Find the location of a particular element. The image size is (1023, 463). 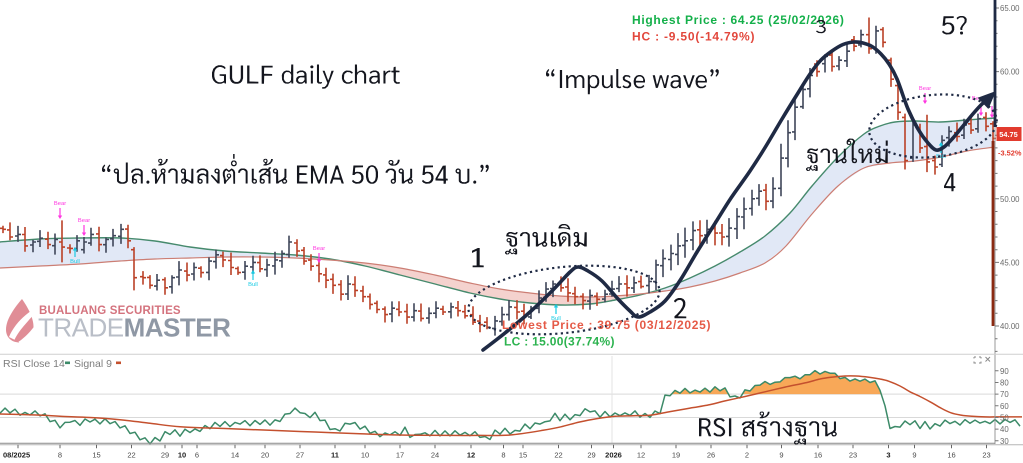

svg-text: 17 is located at coordinates (400, 455).